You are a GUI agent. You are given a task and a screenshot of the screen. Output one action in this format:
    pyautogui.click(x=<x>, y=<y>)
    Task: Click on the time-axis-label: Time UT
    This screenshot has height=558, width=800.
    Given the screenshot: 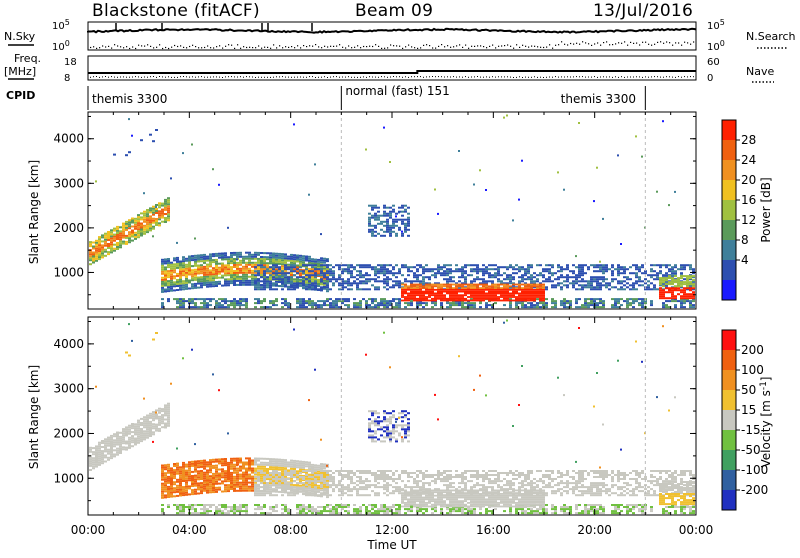 What is the action you would take?
    pyautogui.click(x=391, y=545)
    